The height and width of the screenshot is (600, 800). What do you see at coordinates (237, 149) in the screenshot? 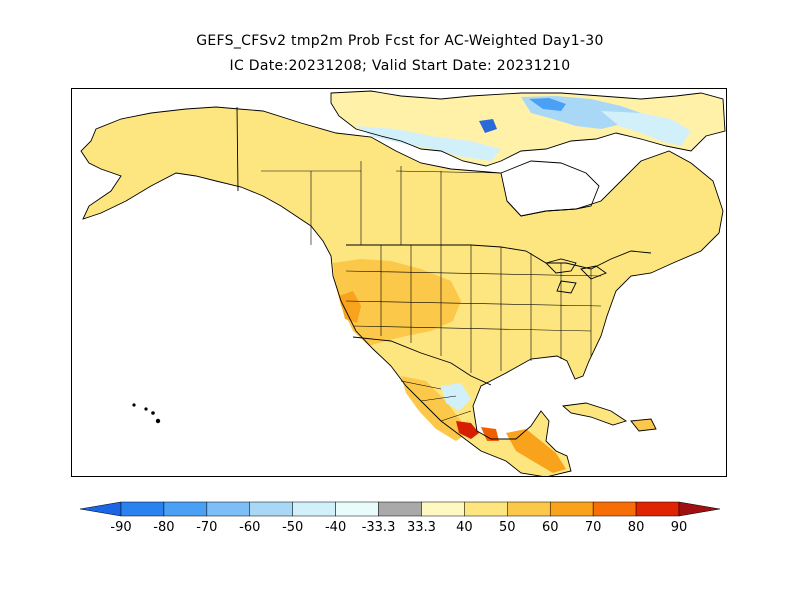
I see `alaska-canada-border` at bounding box center [237, 149].